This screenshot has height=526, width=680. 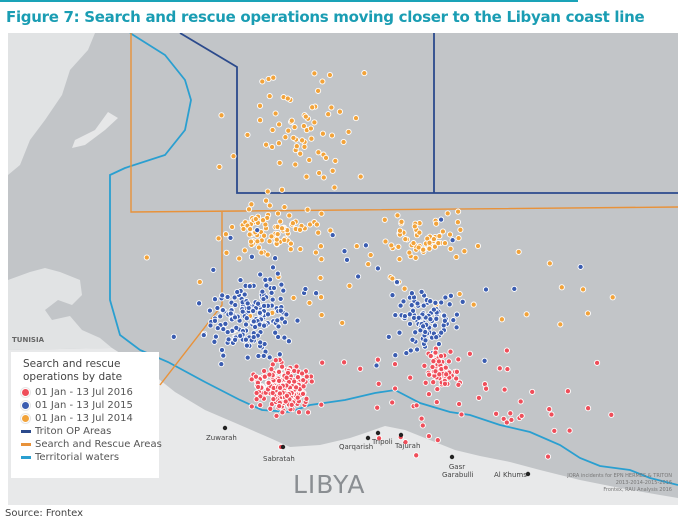 What do you see at coordinates (25, 392) in the screenshot?
I see `red-dot-icon` at bounding box center [25, 392].